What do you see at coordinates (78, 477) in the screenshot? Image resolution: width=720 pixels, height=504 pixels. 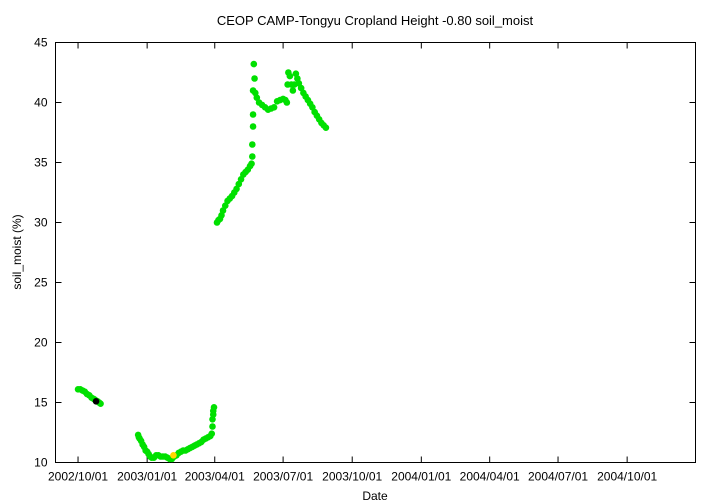 I see `x-tick-label: 2002/10/01` at bounding box center [78, 477].